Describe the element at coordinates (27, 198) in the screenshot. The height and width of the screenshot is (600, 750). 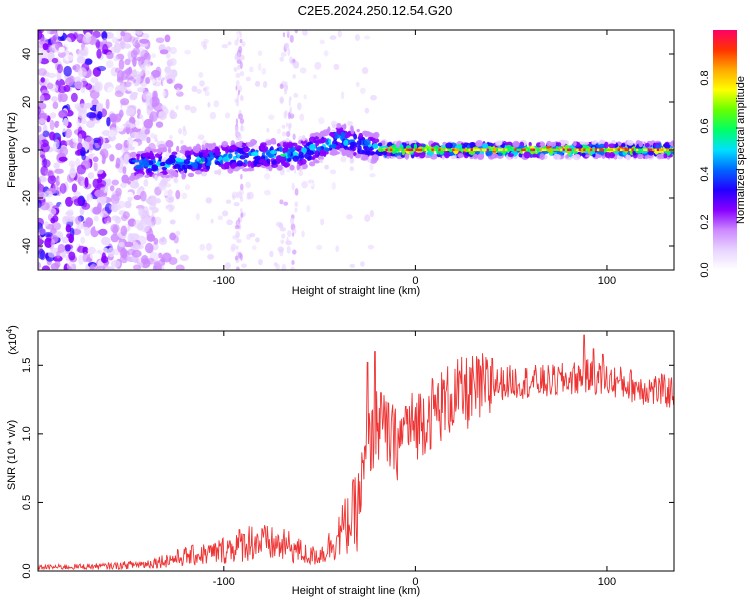
I see `spectrogram-ytick-label: -20` at that location.